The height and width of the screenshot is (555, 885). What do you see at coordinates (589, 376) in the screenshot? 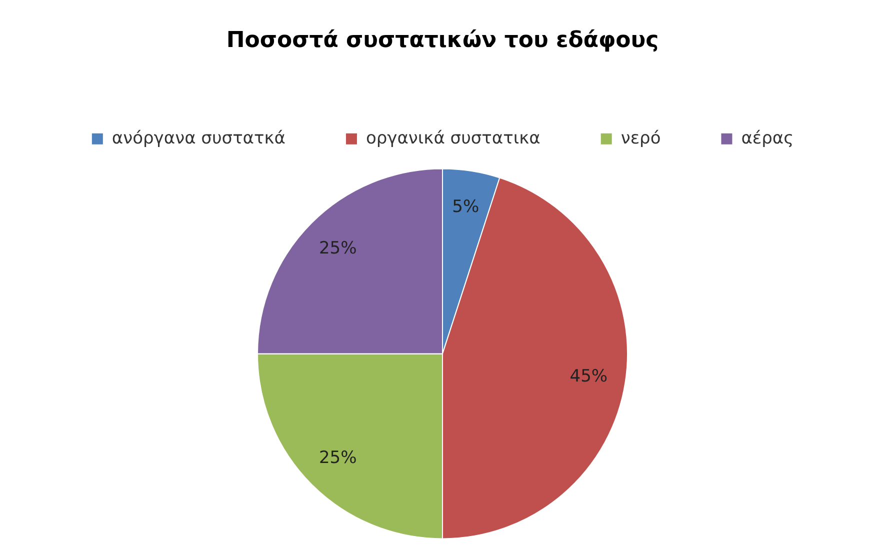
I see `data-label: 45%` at bounding box center [589, 376].